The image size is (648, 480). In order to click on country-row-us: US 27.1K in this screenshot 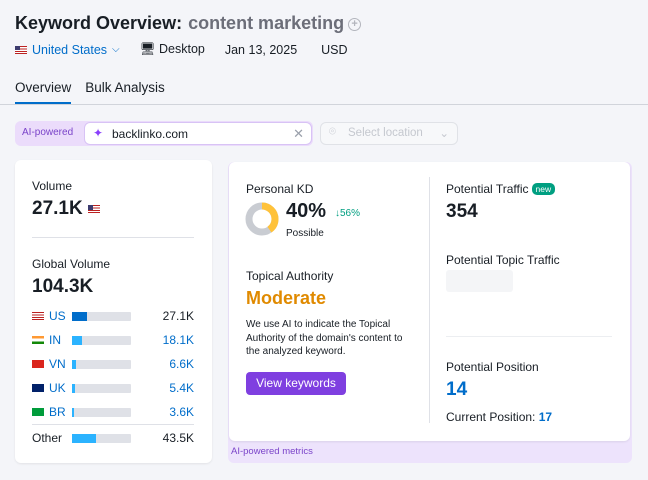, I will do `click(113, 316)`.